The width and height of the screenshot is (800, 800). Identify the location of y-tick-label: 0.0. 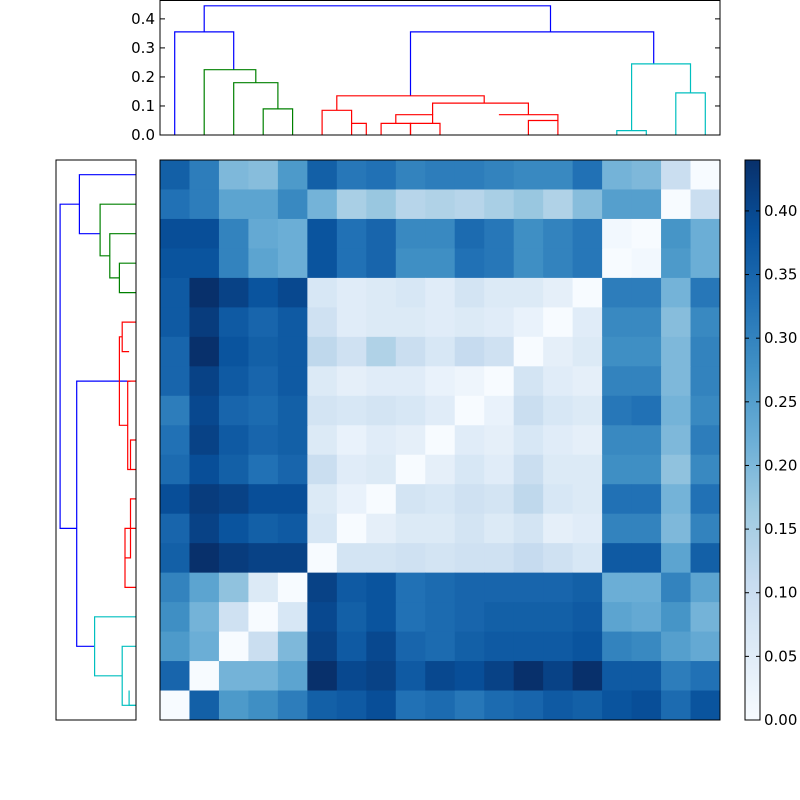
(143, 135).